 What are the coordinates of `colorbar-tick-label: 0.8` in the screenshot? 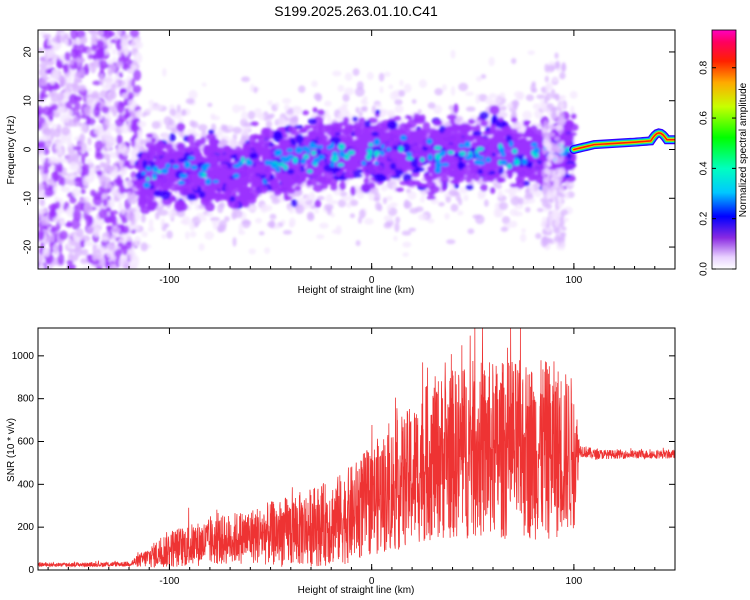 It's located at (704, 67).